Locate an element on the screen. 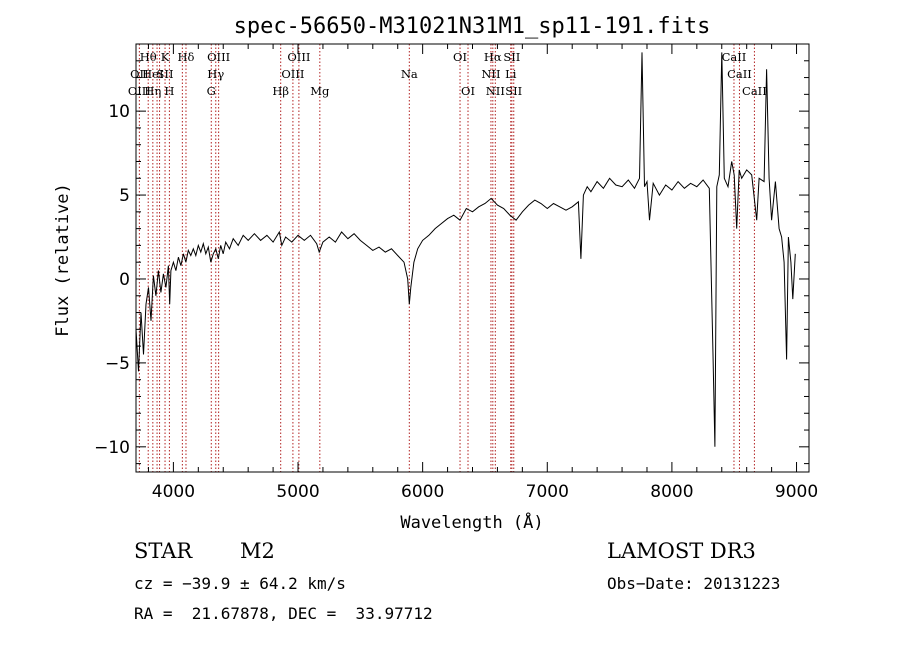 The width and height of the screenshot is (900, 649). x-tick-label: 4000 is located at coordinates (173, 492).